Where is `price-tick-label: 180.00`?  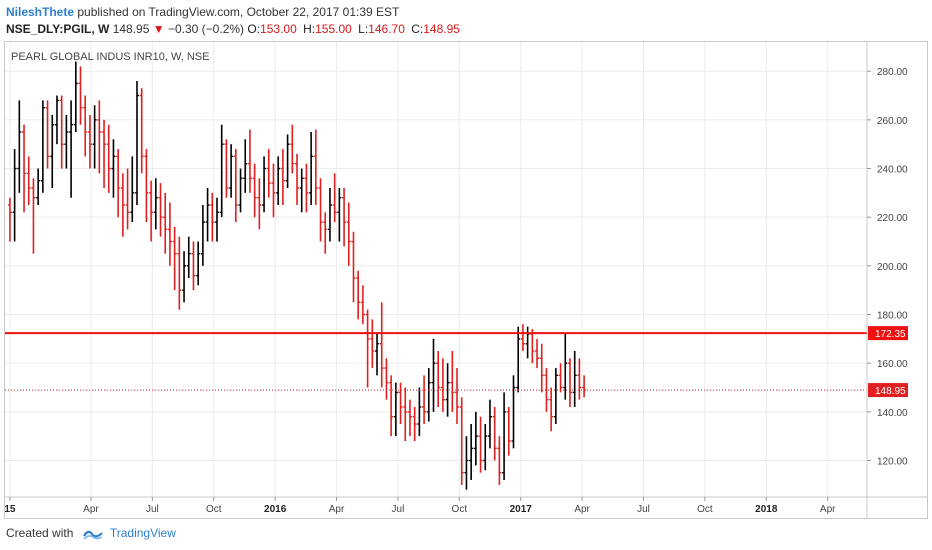
price-tick-label: 180.00 is located at coordinates (892, 316).